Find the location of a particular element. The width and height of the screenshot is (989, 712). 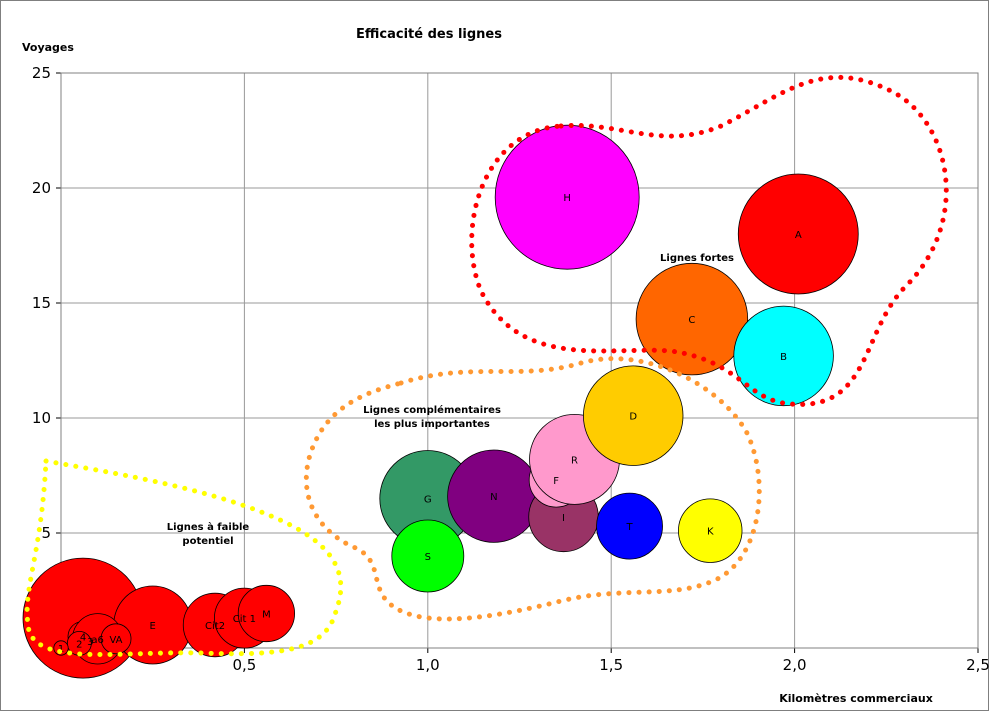

x-tick-label: 2,5 is located at coordinates (977, 665).